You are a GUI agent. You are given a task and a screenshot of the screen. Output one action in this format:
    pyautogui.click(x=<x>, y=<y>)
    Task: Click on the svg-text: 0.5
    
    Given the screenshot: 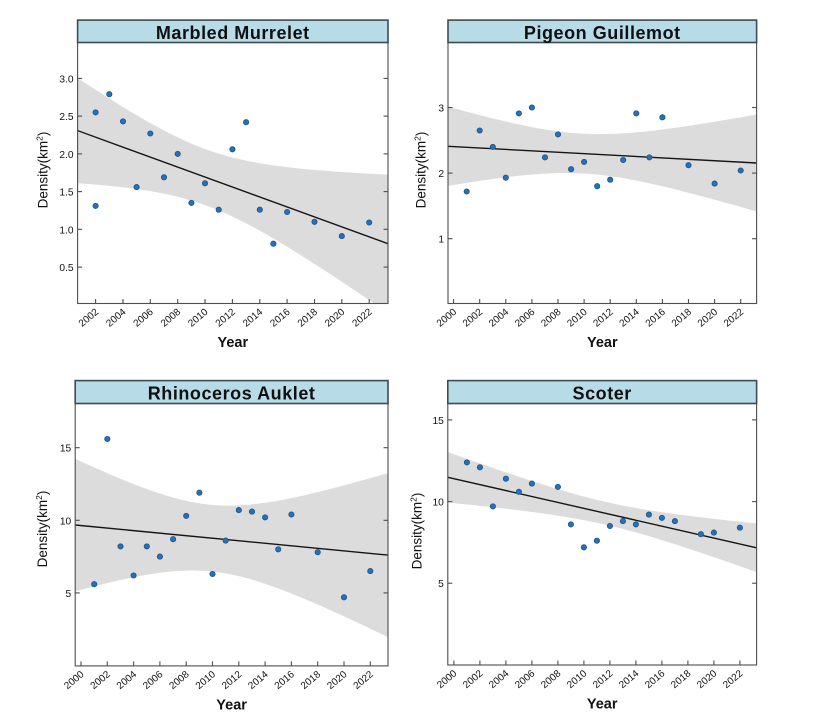 What is the action you would take?
    pyautogui.click(x=66, y=268)
    